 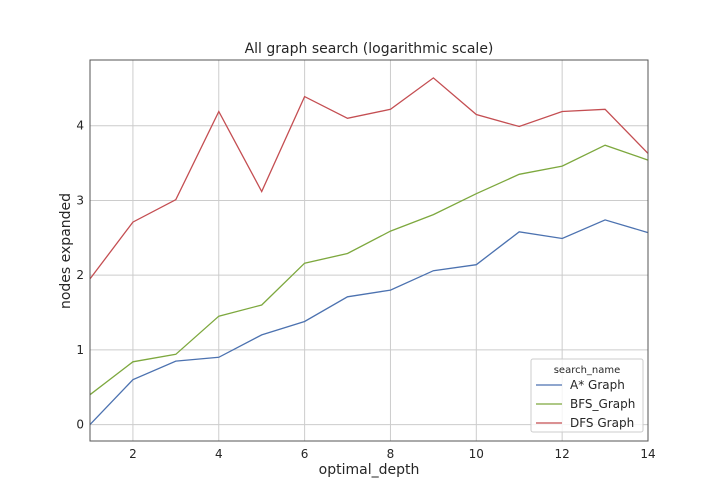 What do you see at coordinates (80, 425) in the screenshot?
I see `y-tick-label: 0` at bounding box center [80, 425].